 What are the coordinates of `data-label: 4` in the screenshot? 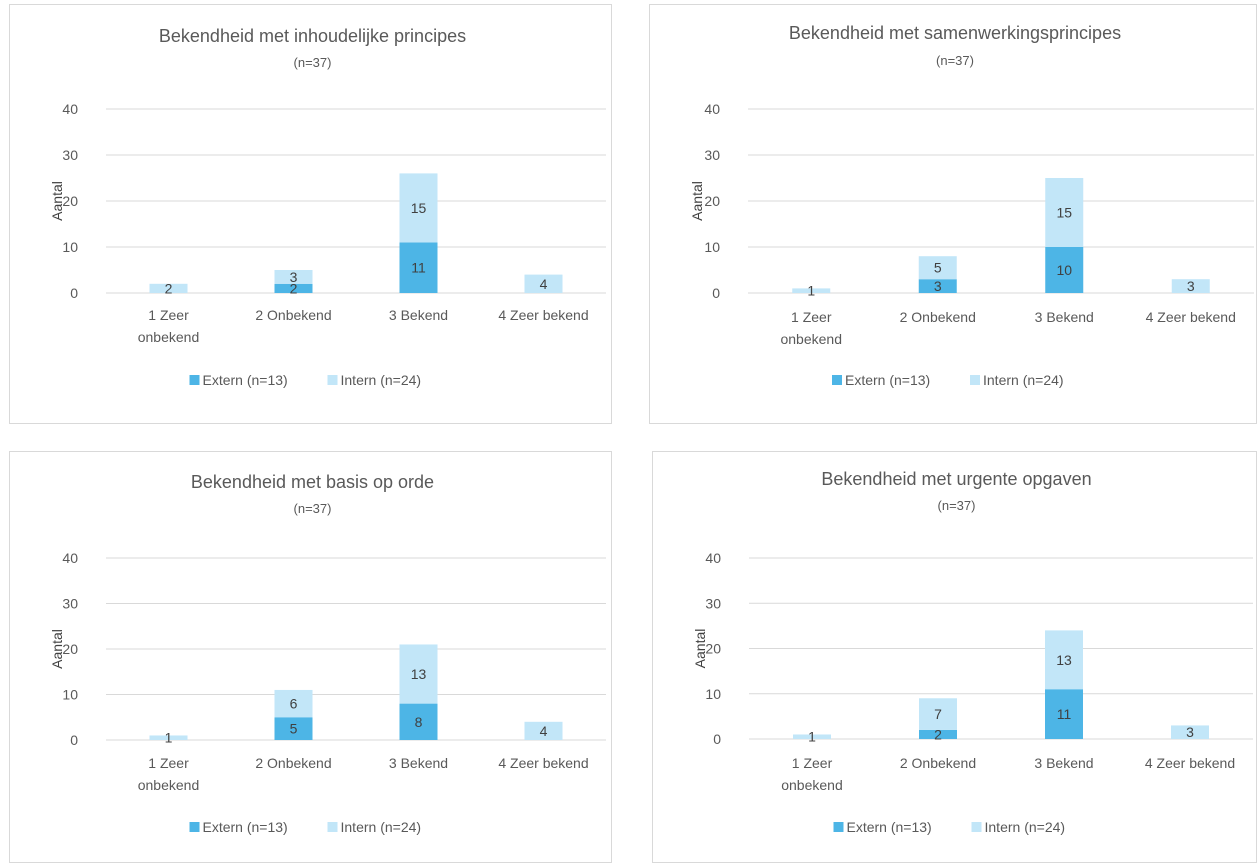 It's located at (544, 731).